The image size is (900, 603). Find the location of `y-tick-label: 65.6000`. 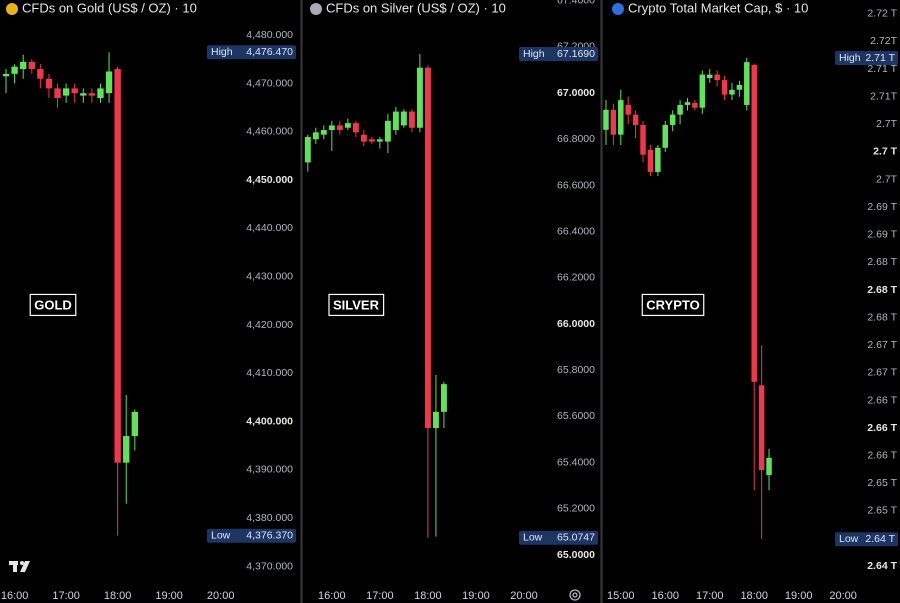

y-tick-label: 65.6000 is located at coordinates (576, 416).